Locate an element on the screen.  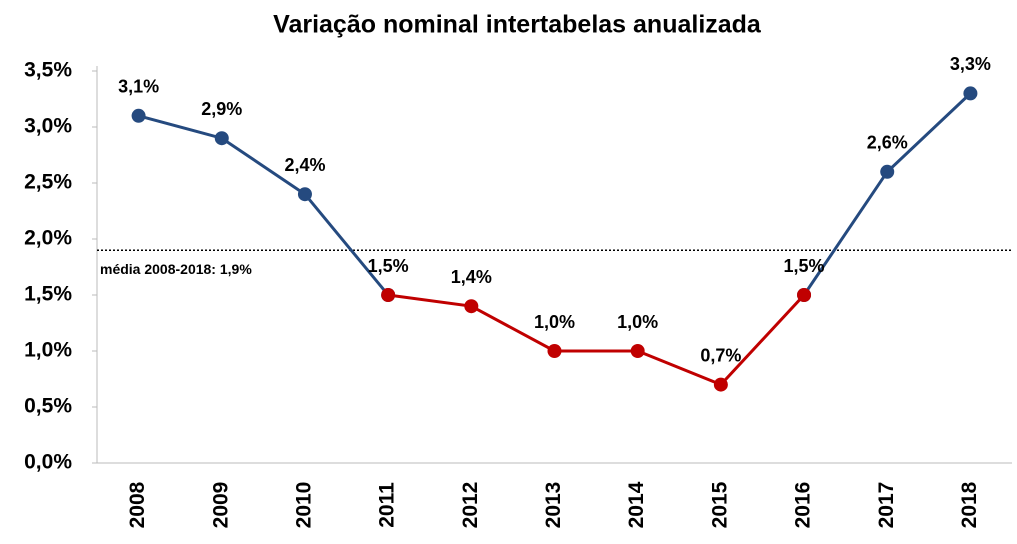
x-tick-label: 2015 is located at coordinates (719, 504).